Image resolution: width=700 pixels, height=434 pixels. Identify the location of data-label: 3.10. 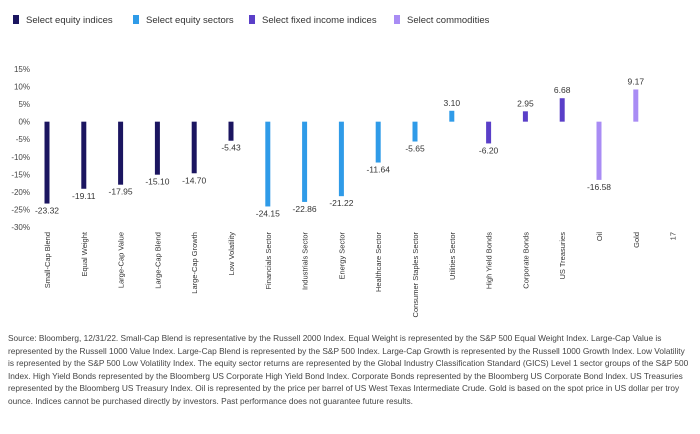
(452, 103).